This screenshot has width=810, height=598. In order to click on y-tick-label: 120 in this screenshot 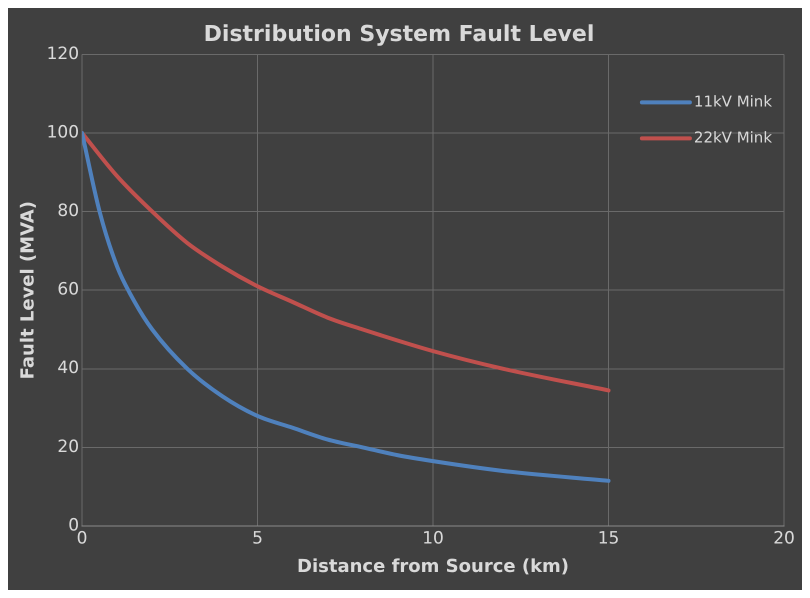, I will do `click(63, 54)`.